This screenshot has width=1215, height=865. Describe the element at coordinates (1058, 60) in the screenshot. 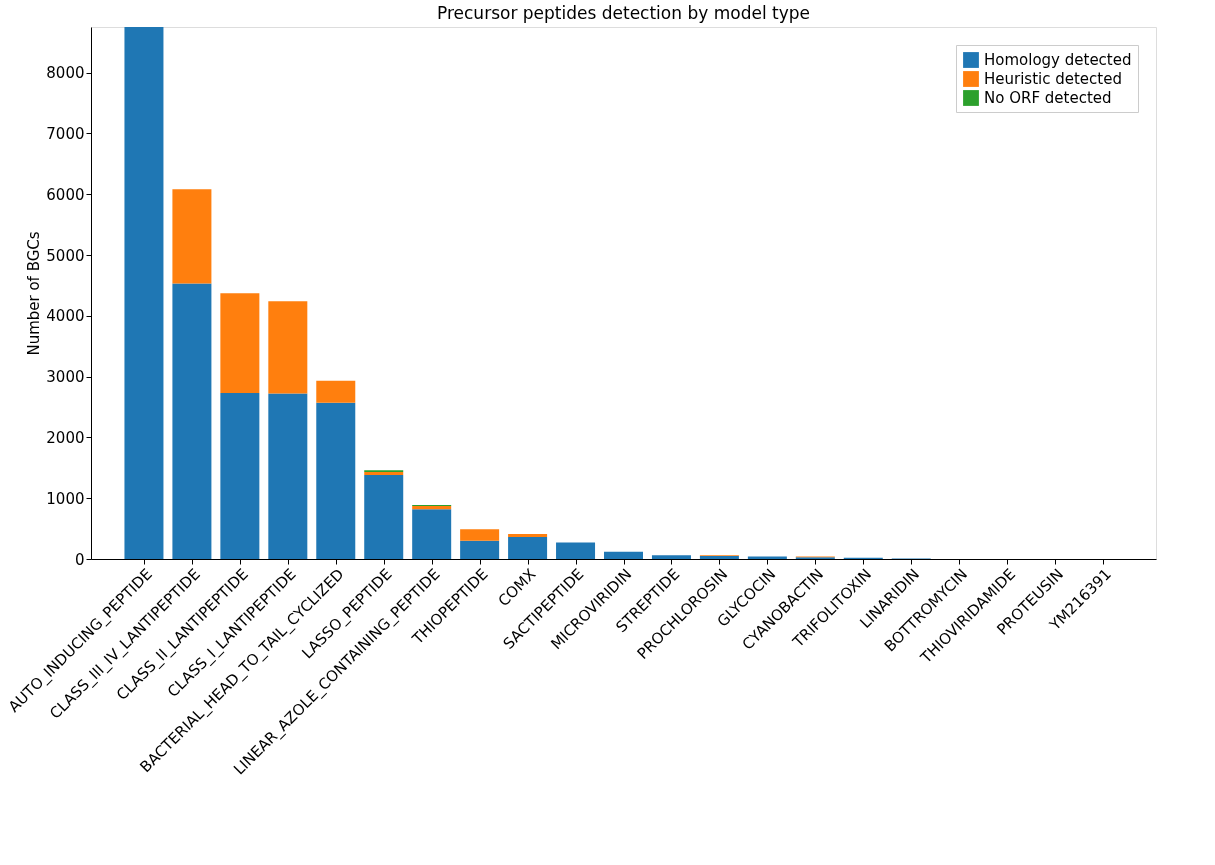

I see `legend-label: Homology detected` at that location.